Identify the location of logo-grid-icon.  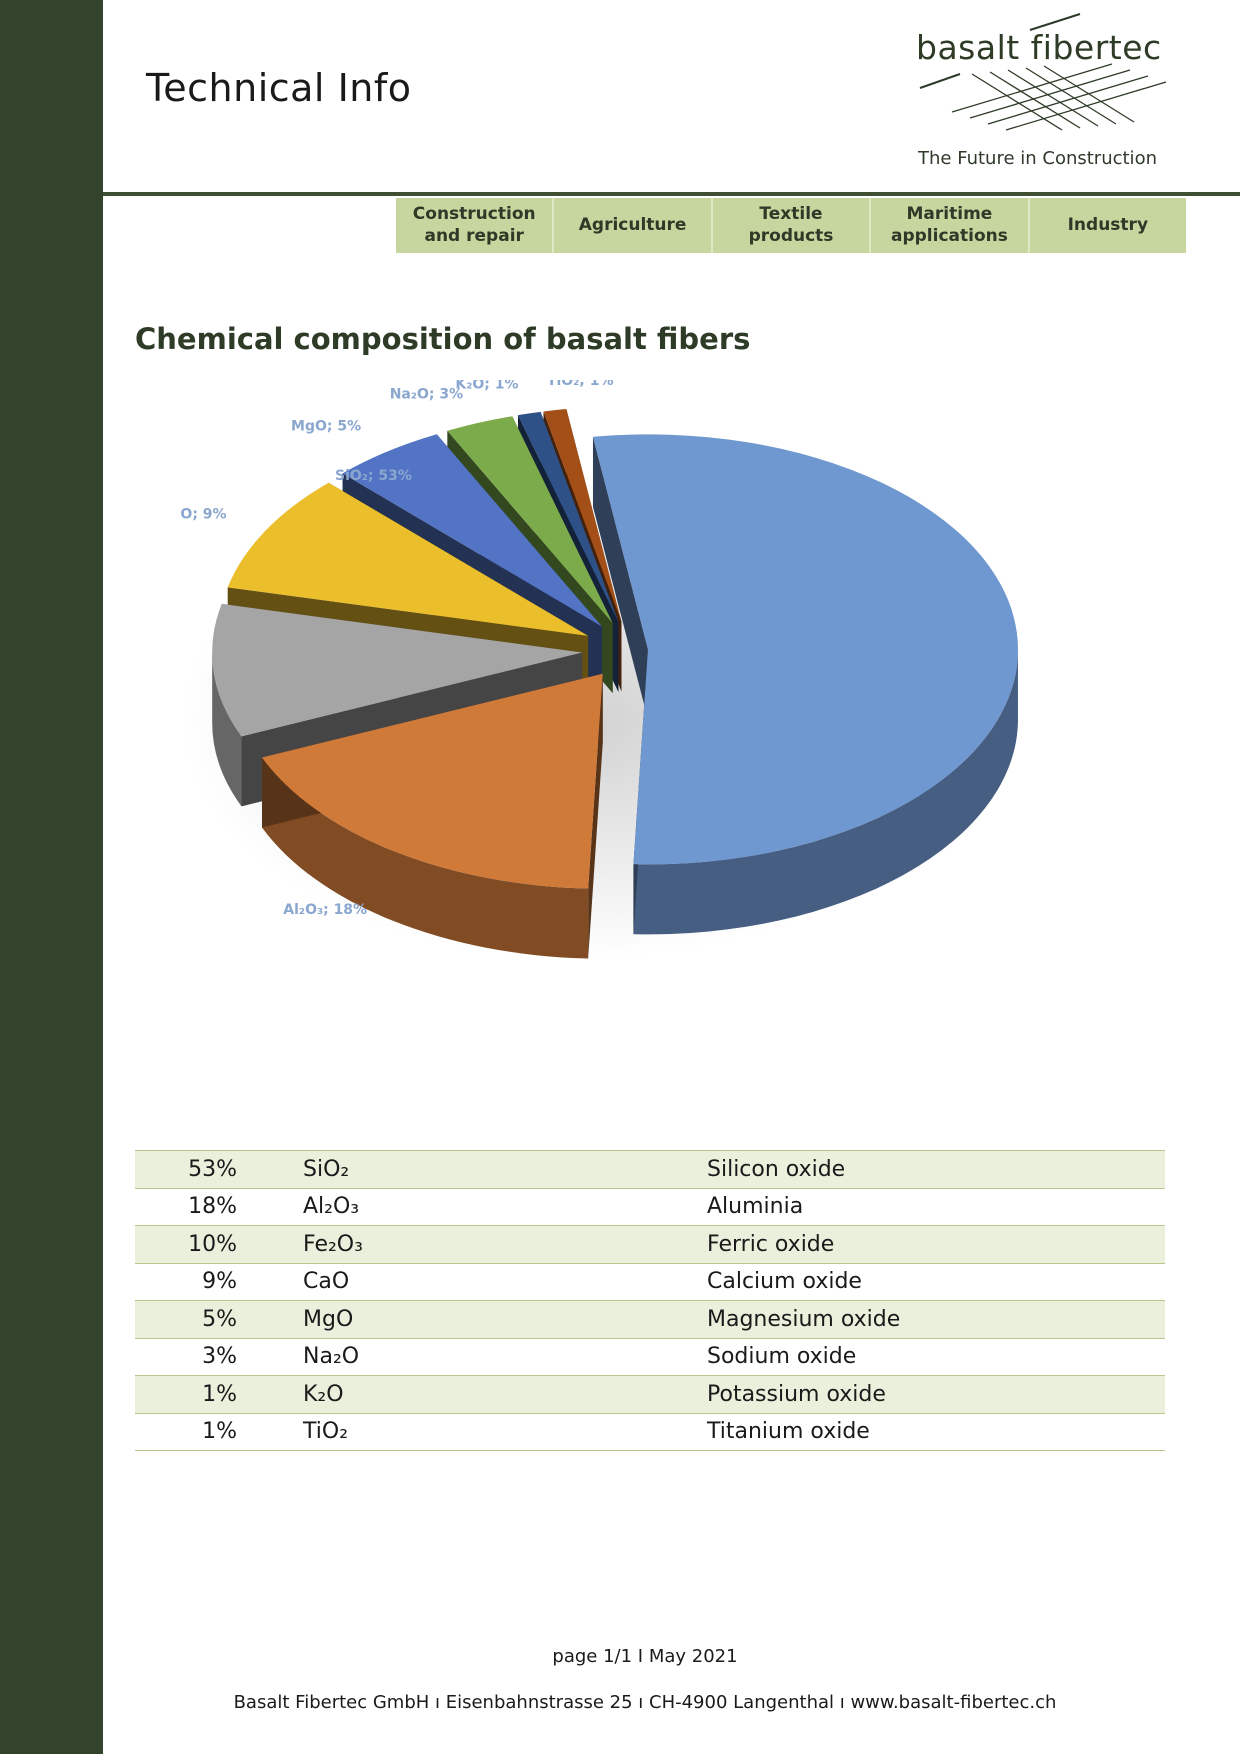
(1043, 72).